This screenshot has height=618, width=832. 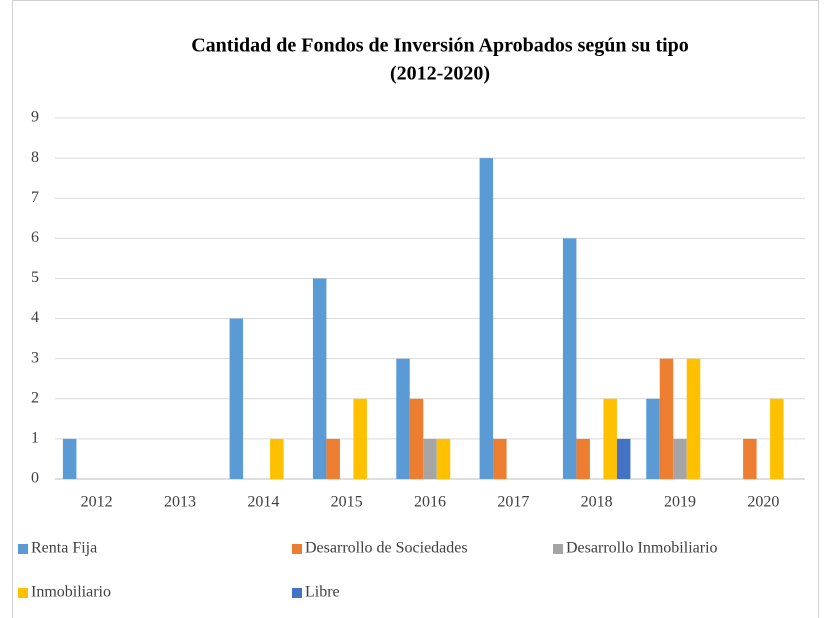 I want to click on x-tick-label: 2015, so click(x=347, y=502).